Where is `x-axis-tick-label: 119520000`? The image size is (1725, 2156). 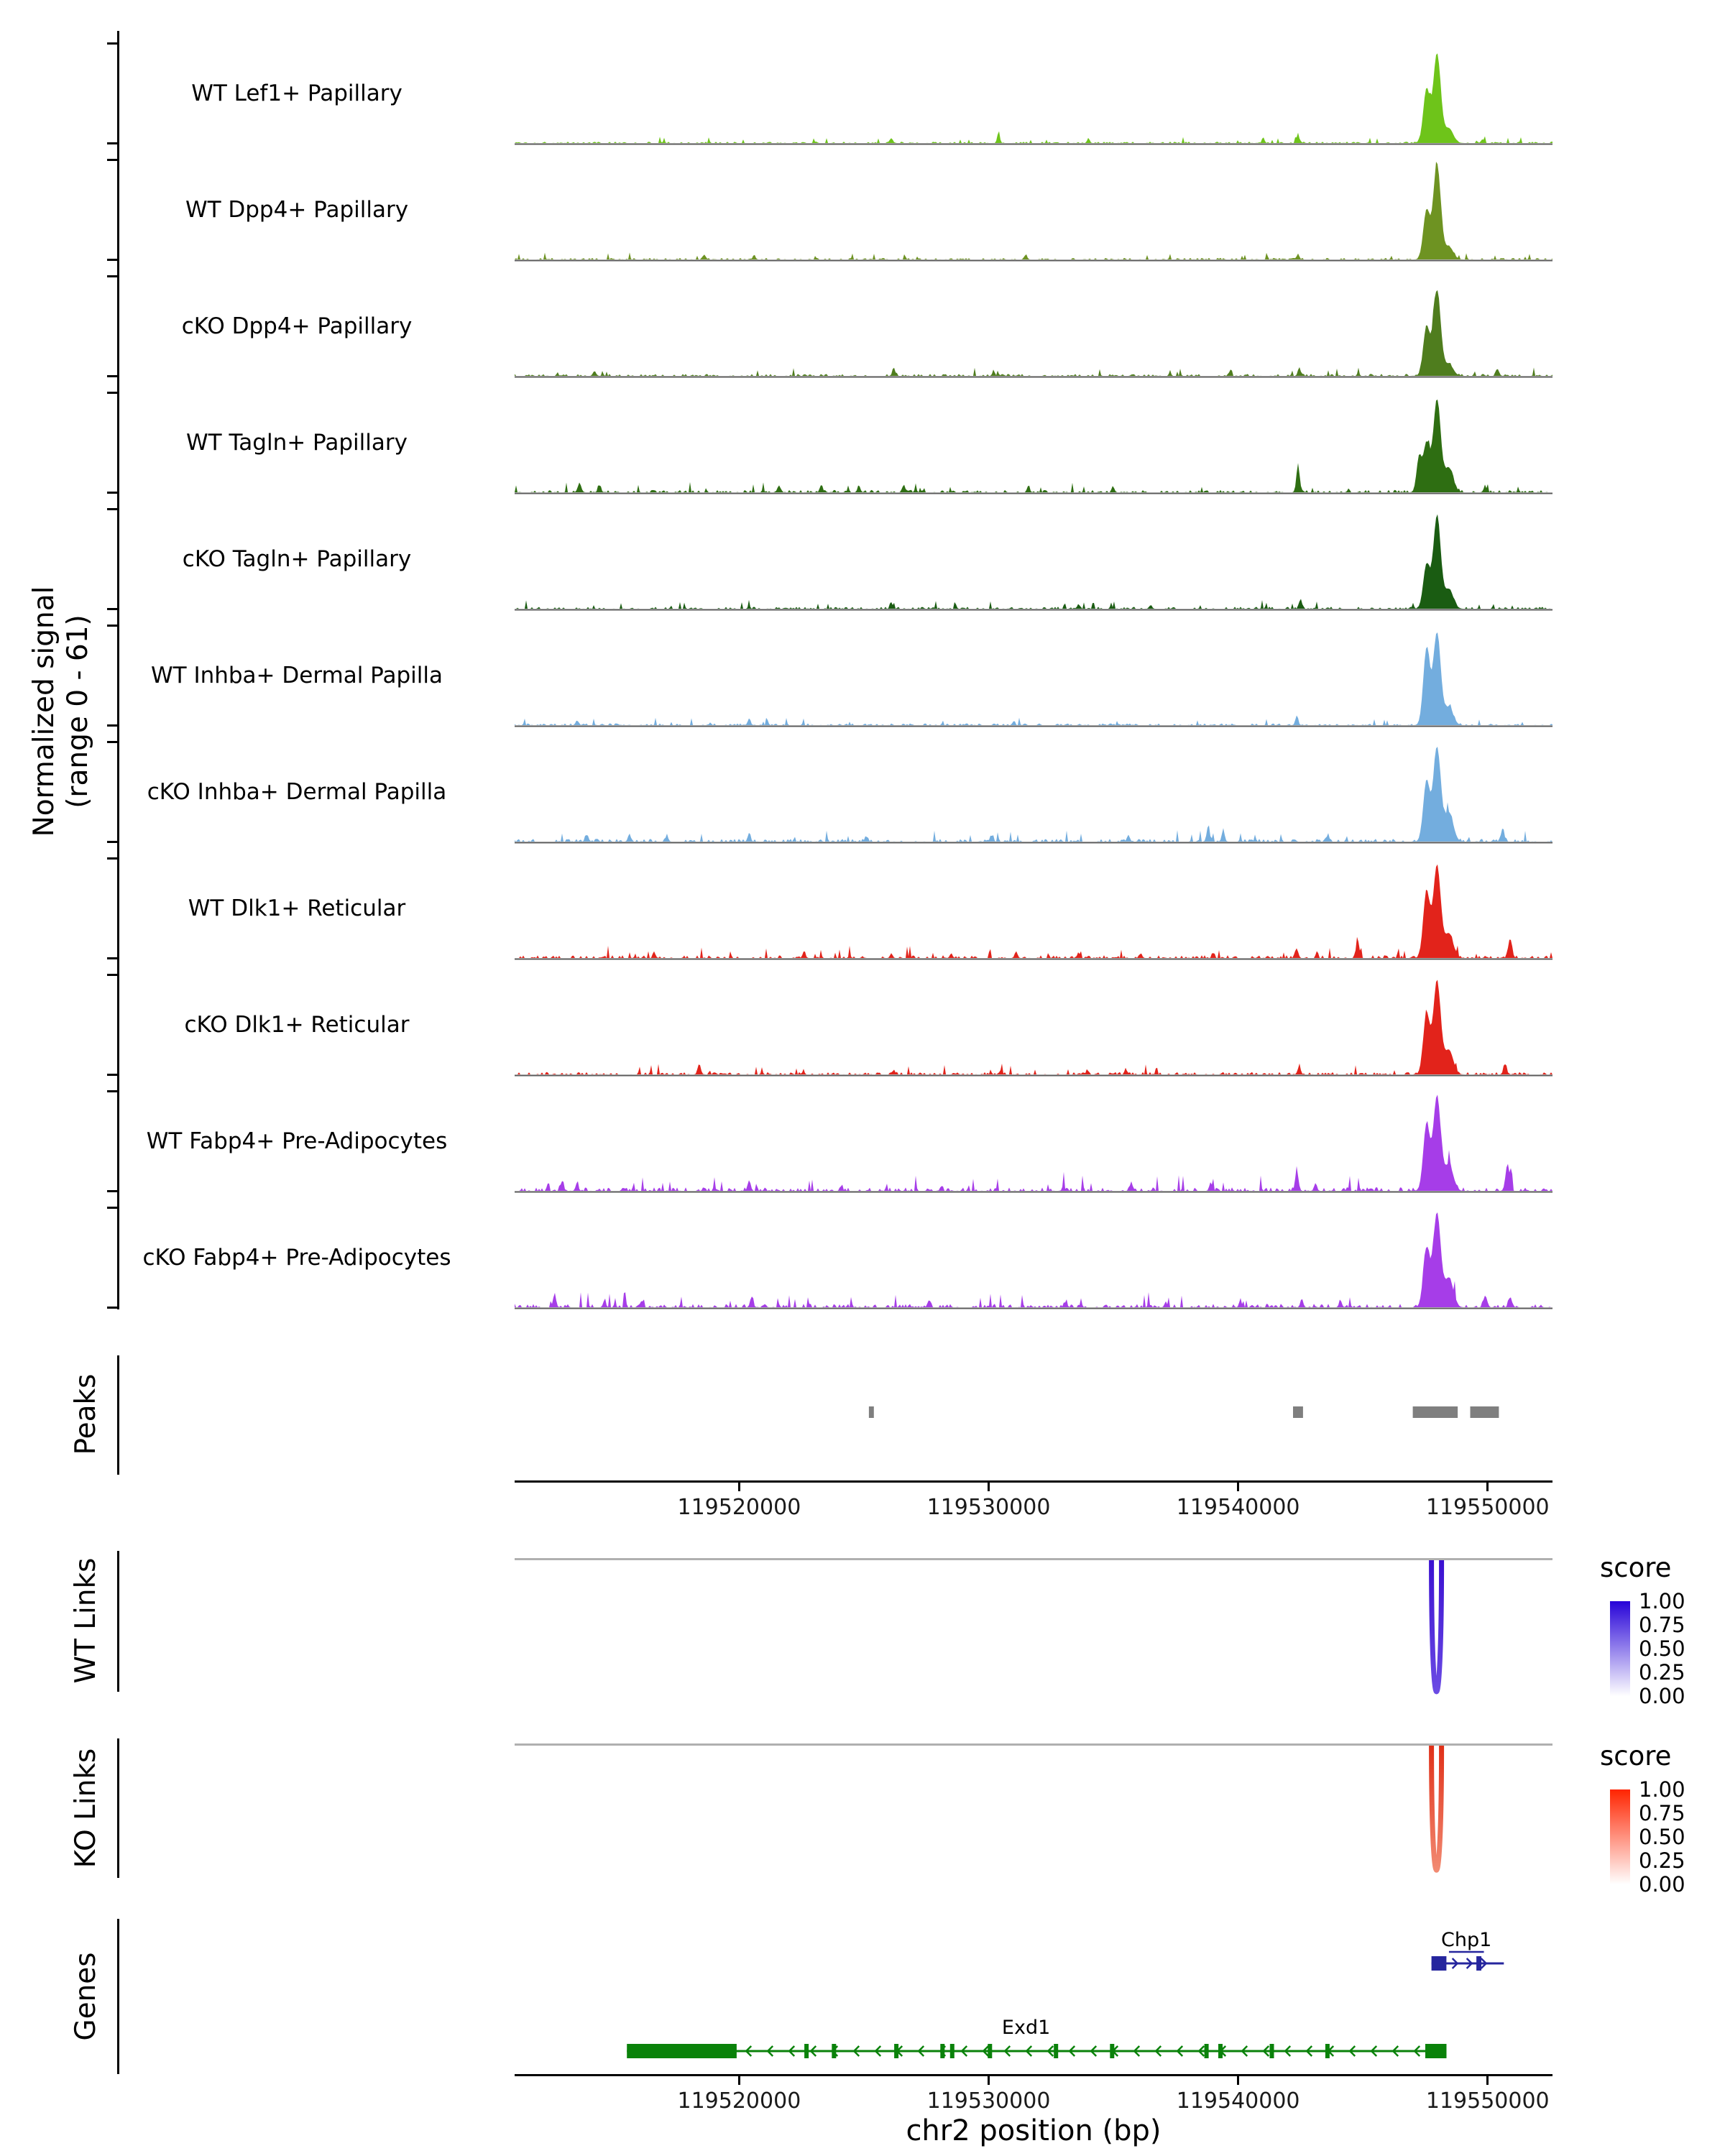
x-axis-tick-label: 119520000 is located at coordinates (739, 1507).